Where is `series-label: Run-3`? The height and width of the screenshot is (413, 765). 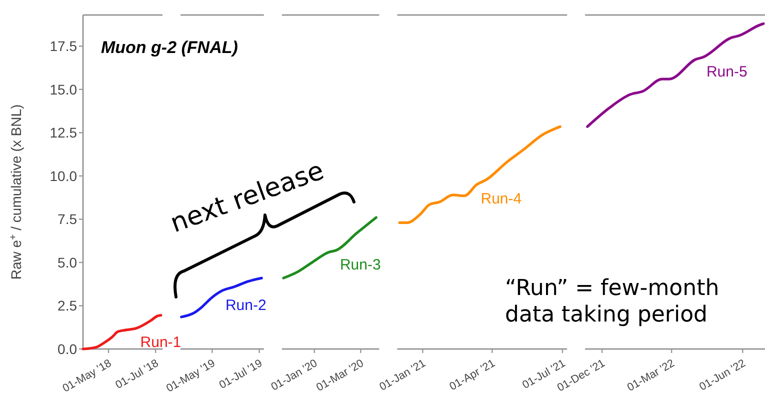
series-label: Run-3 is located at coordinates (360, 265).